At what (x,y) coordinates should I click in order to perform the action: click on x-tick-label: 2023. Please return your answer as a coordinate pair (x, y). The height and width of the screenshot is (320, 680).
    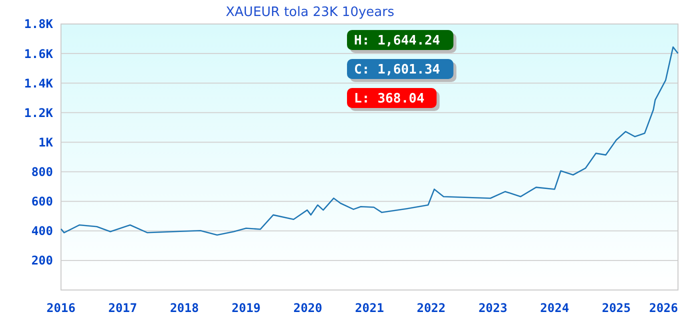
    Looking at the image, I should click on (493, 308).